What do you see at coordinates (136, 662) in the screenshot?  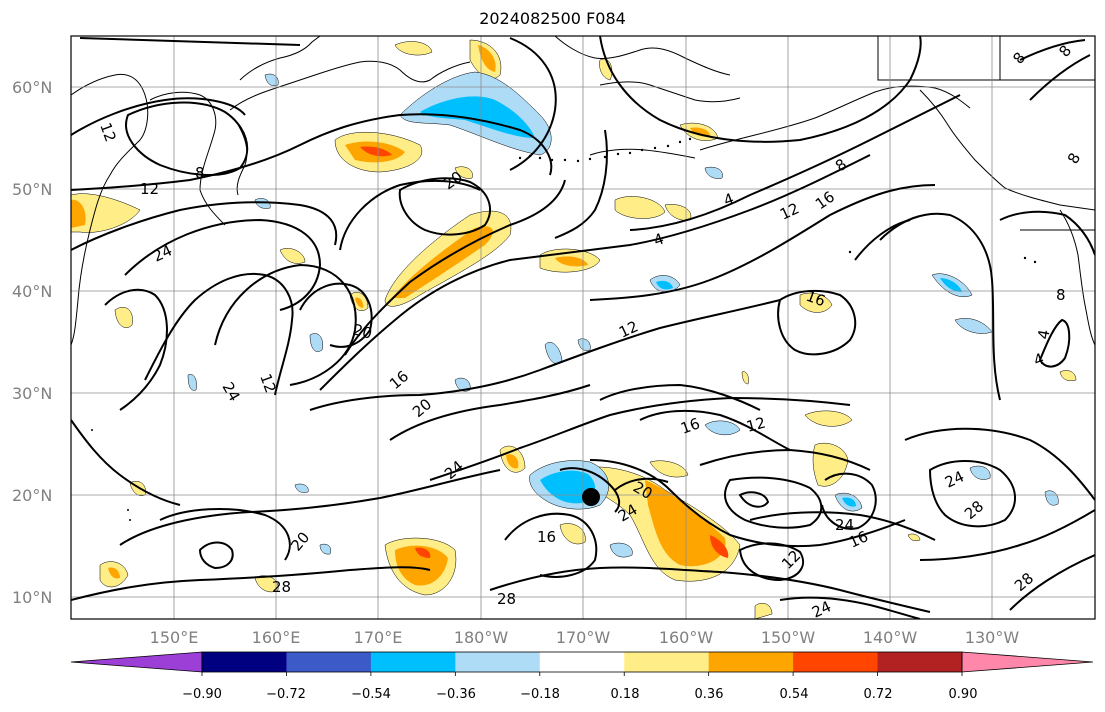 I see `colorbar-extension-low` at bounding box center [136, 662].